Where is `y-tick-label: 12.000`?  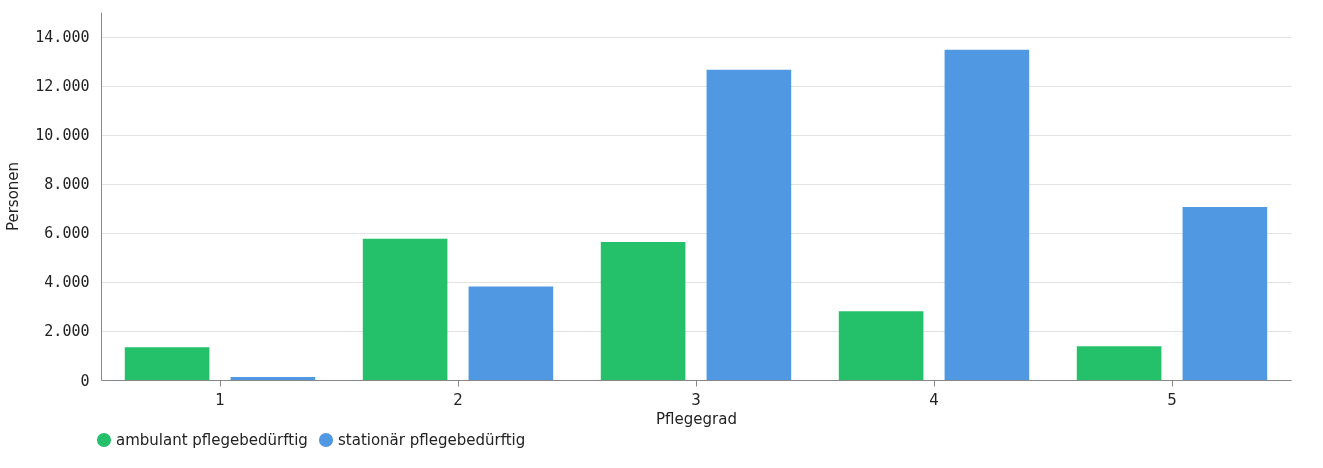
y-tick-label: 12.000 is located at coordinates (62, 86).